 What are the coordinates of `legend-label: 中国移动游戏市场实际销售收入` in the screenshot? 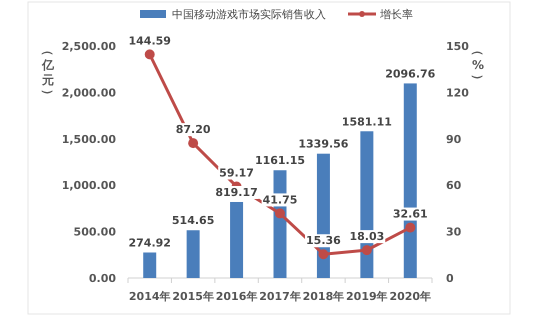 It's located at (249, 14).